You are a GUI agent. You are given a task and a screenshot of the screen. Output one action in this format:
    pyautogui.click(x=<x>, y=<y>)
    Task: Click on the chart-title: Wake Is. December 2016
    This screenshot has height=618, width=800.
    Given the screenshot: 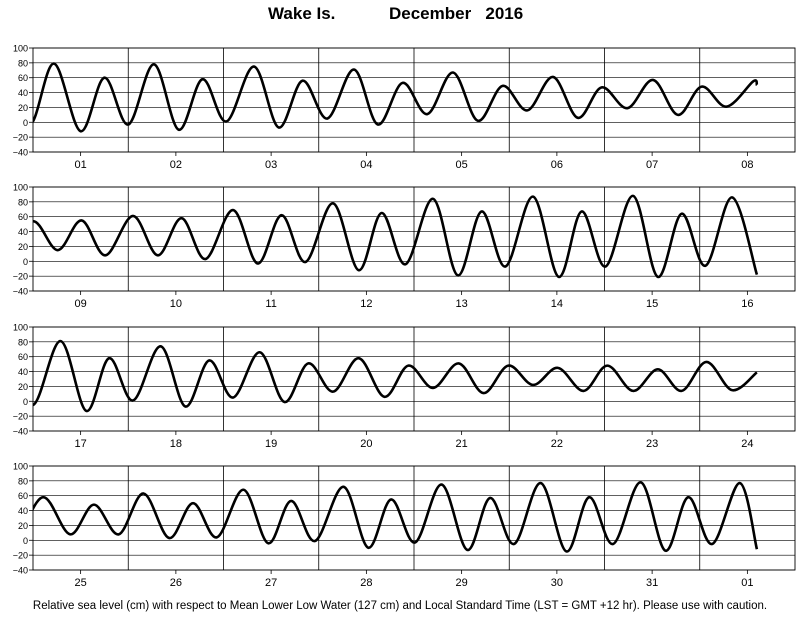 What is the action you would take?
    pyautogui.click(x=400, y=16)
    